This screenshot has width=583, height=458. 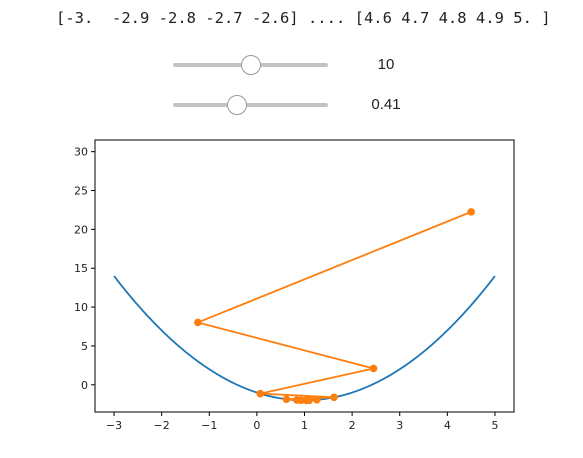 What do you see at coordinates (236, 105) in the screenshot?
I see `learning-rate-slider-handle` at bounding box center [236, 105].